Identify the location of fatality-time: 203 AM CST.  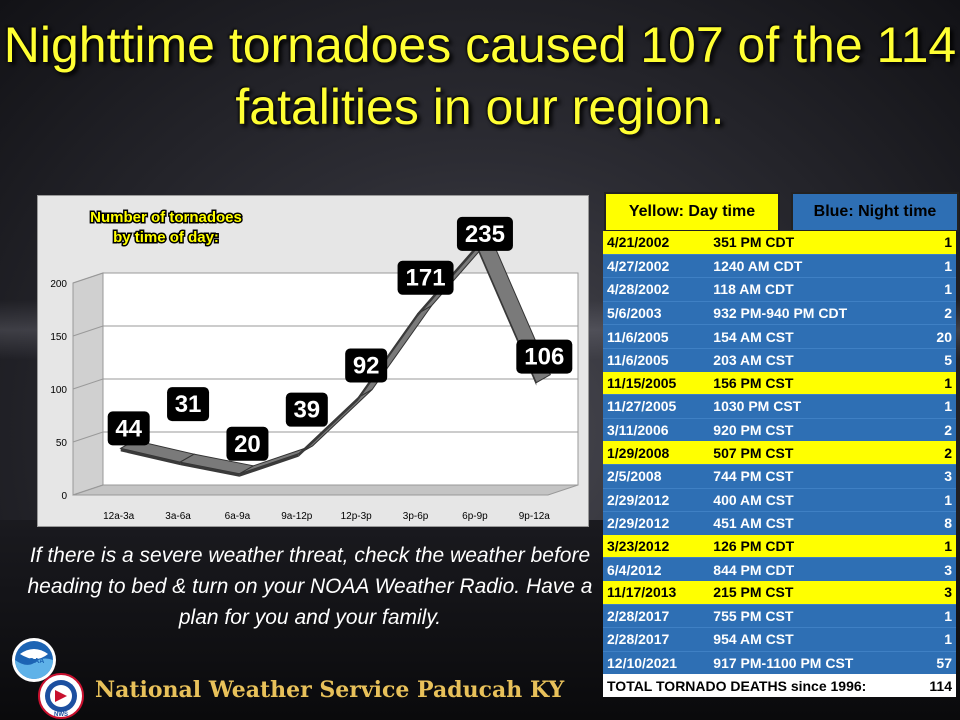
(808, 359).